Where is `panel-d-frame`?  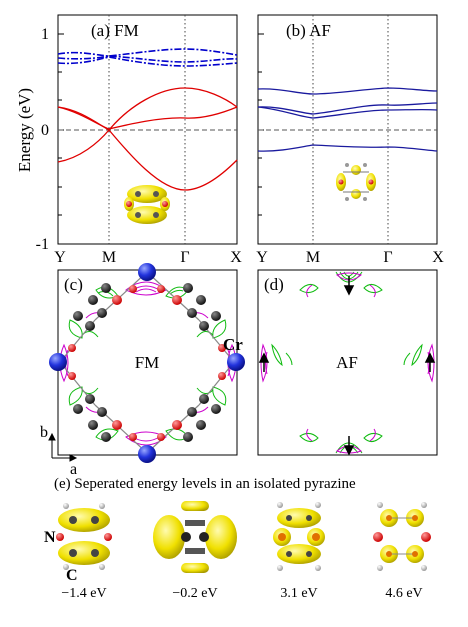 panel-d-frame is located at coordinates (347, 362).